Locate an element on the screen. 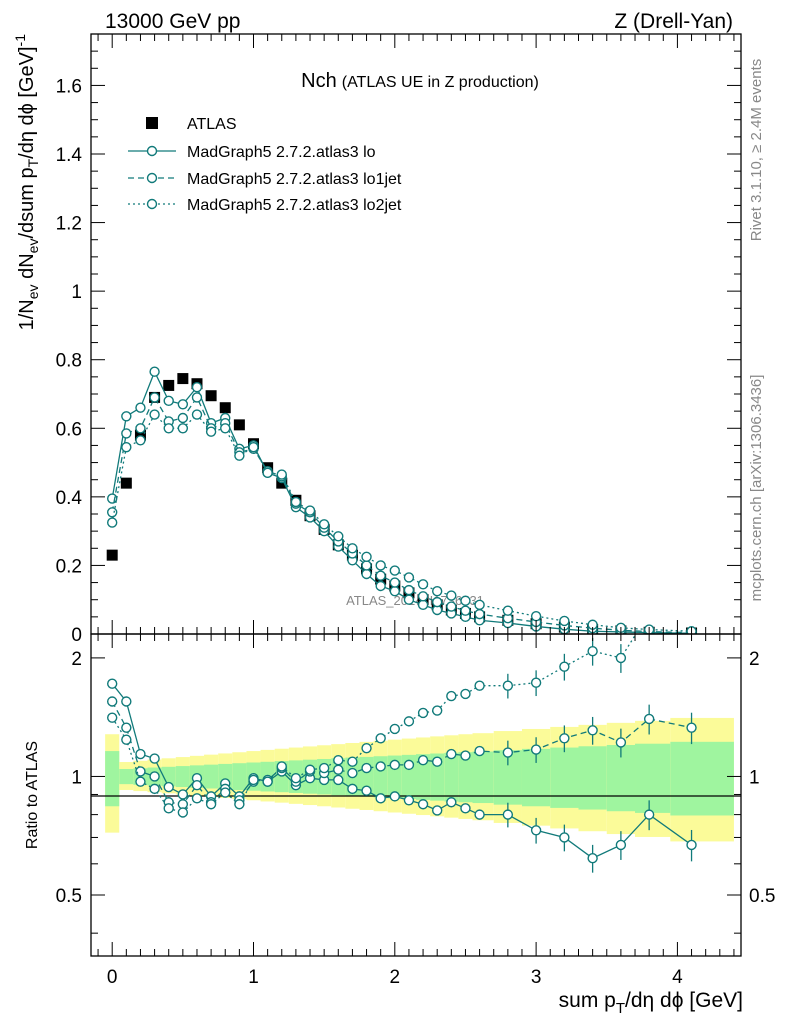 This screenshot has height=1024, width=786. y-tick-label-bot-left-0: 0.5 is located at coordinates (69, 896).